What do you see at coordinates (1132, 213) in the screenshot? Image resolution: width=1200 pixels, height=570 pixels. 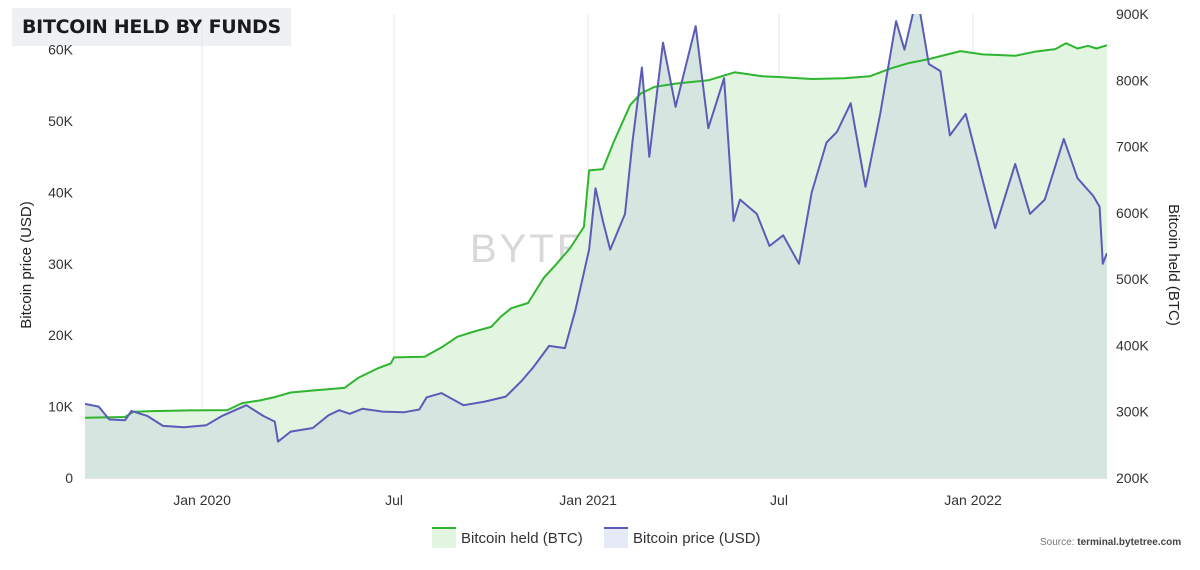 I see `right-tick-label: 600K` at bounding box center [1132, 213].